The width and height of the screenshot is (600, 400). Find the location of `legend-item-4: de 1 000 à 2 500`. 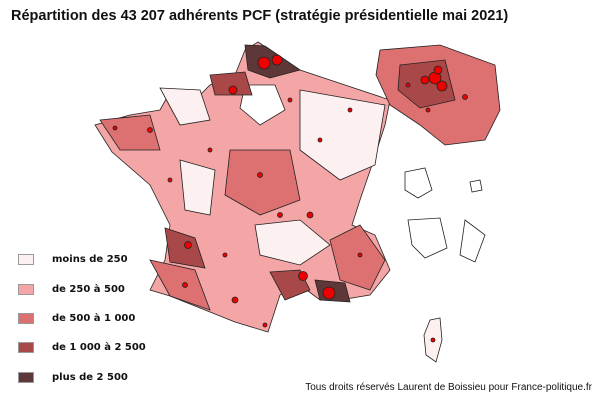

legend-item-4: de 1 000 à 2 500 is located at coordinates (82, 347).